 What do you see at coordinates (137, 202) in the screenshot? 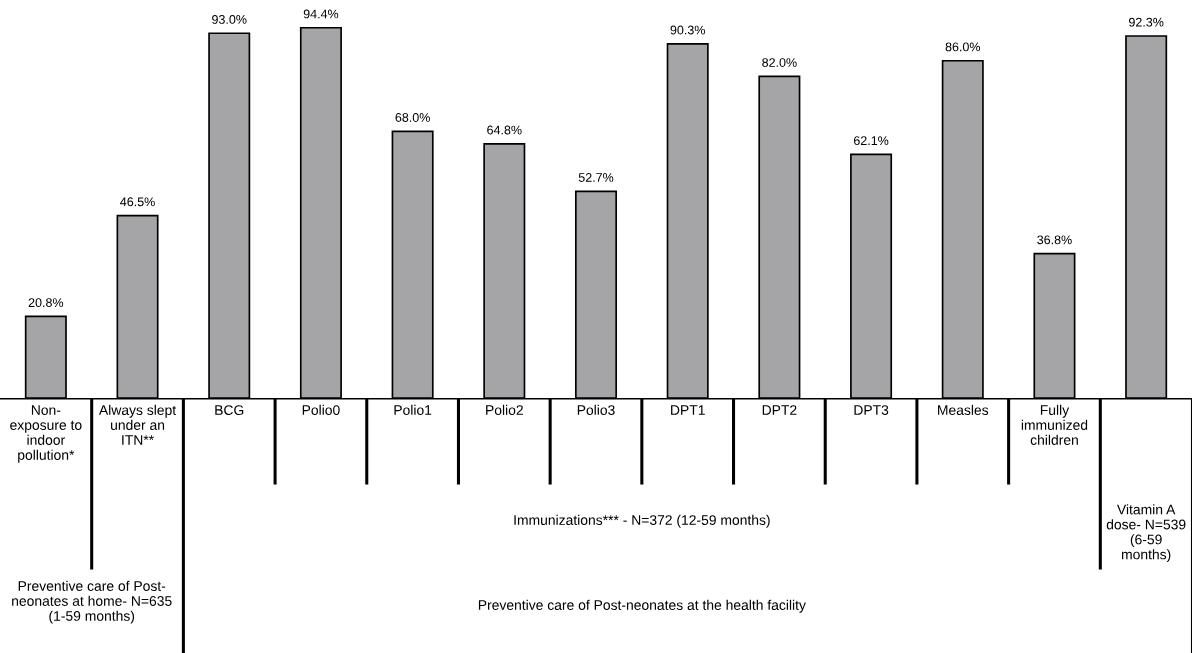
I see `data-label: 46.5%` at bounding box center [137, 202].